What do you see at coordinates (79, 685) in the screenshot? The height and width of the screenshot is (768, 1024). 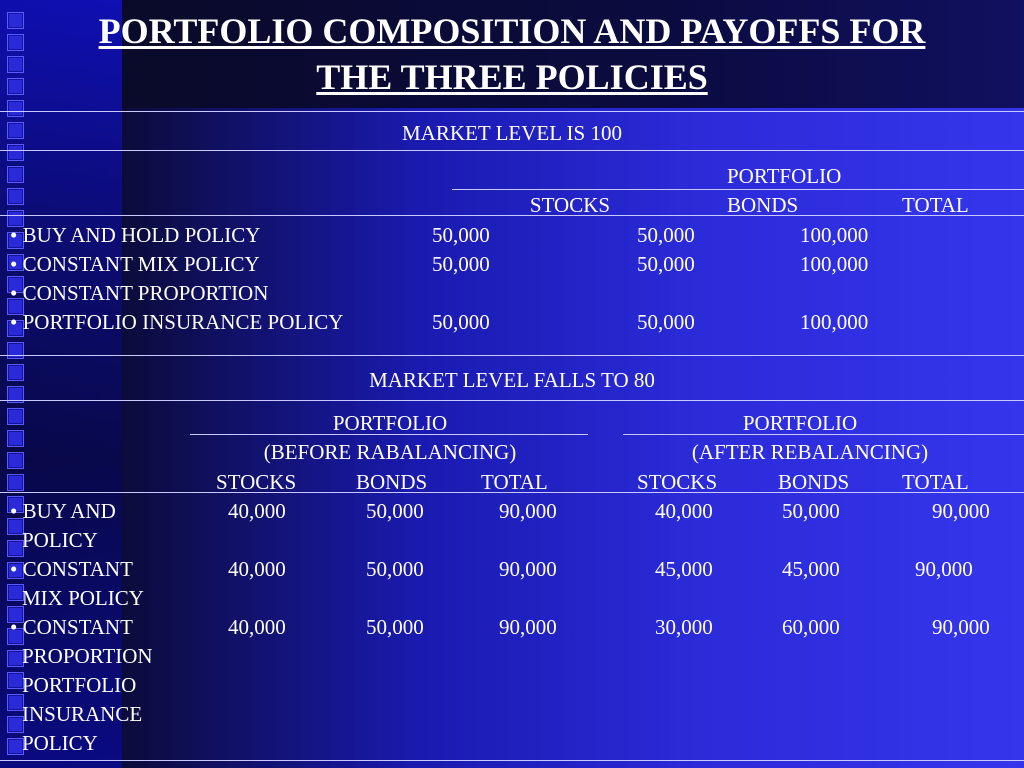 I see `policy-name-line: PORTFOLIO` at bounding box center [79, 685].